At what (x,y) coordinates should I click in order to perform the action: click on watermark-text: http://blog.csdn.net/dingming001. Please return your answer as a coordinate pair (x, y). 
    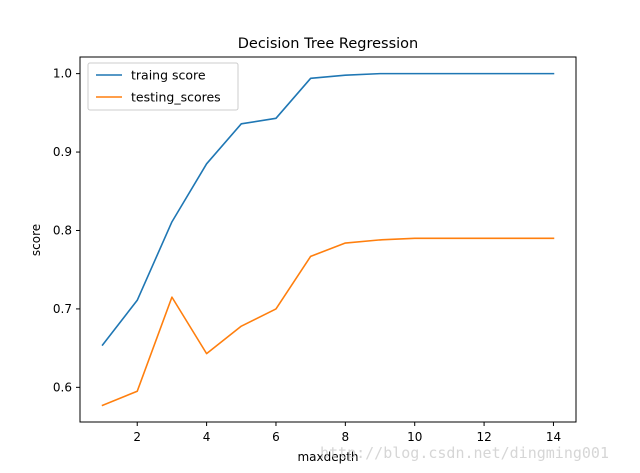
    Looking at the image, I should click on (464, 453).